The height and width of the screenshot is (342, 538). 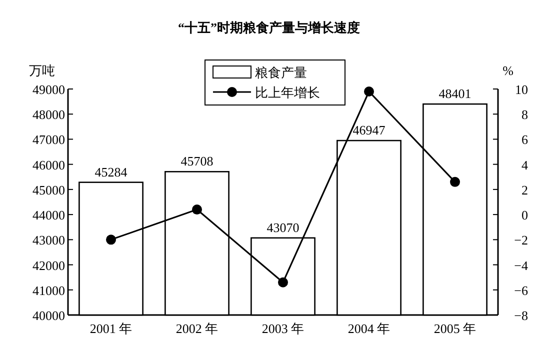 What do you see at coordinates (283, 328) in the screenshot?
I see `x-tick-label: 2003 年` at bounding box center [283, 328].